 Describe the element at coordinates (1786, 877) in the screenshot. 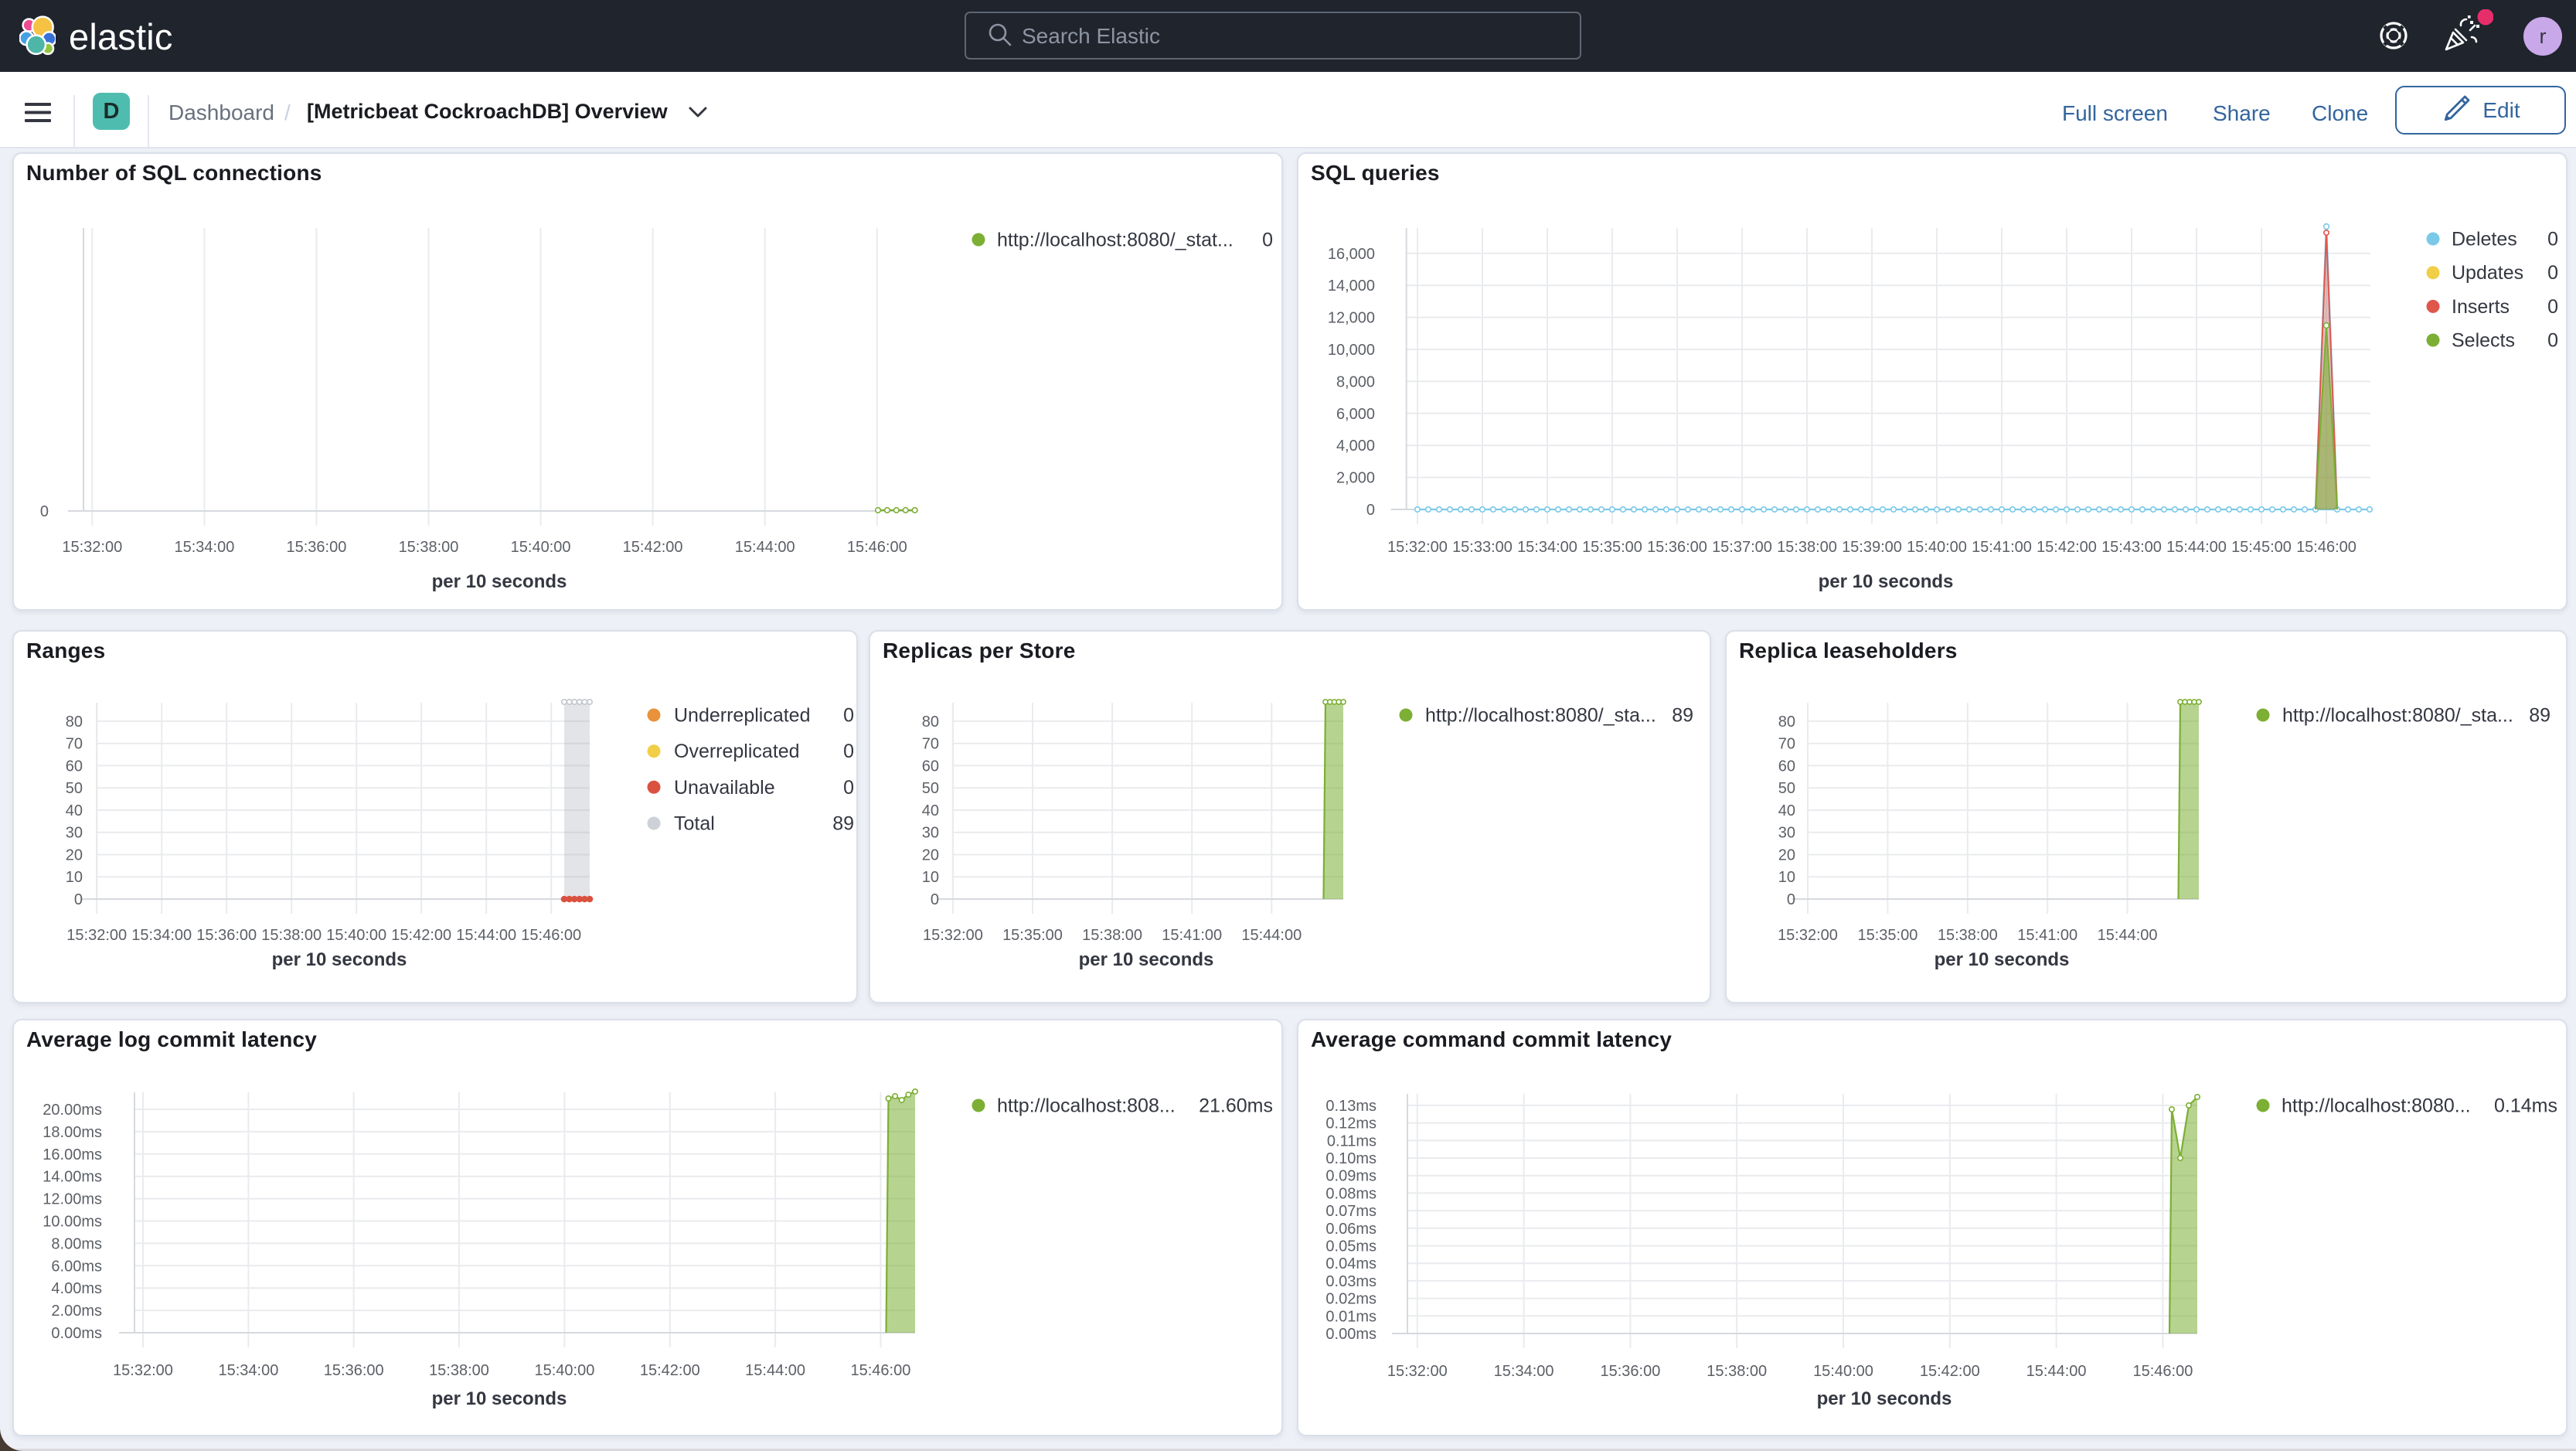

I see `svg-text: 10` at that location.